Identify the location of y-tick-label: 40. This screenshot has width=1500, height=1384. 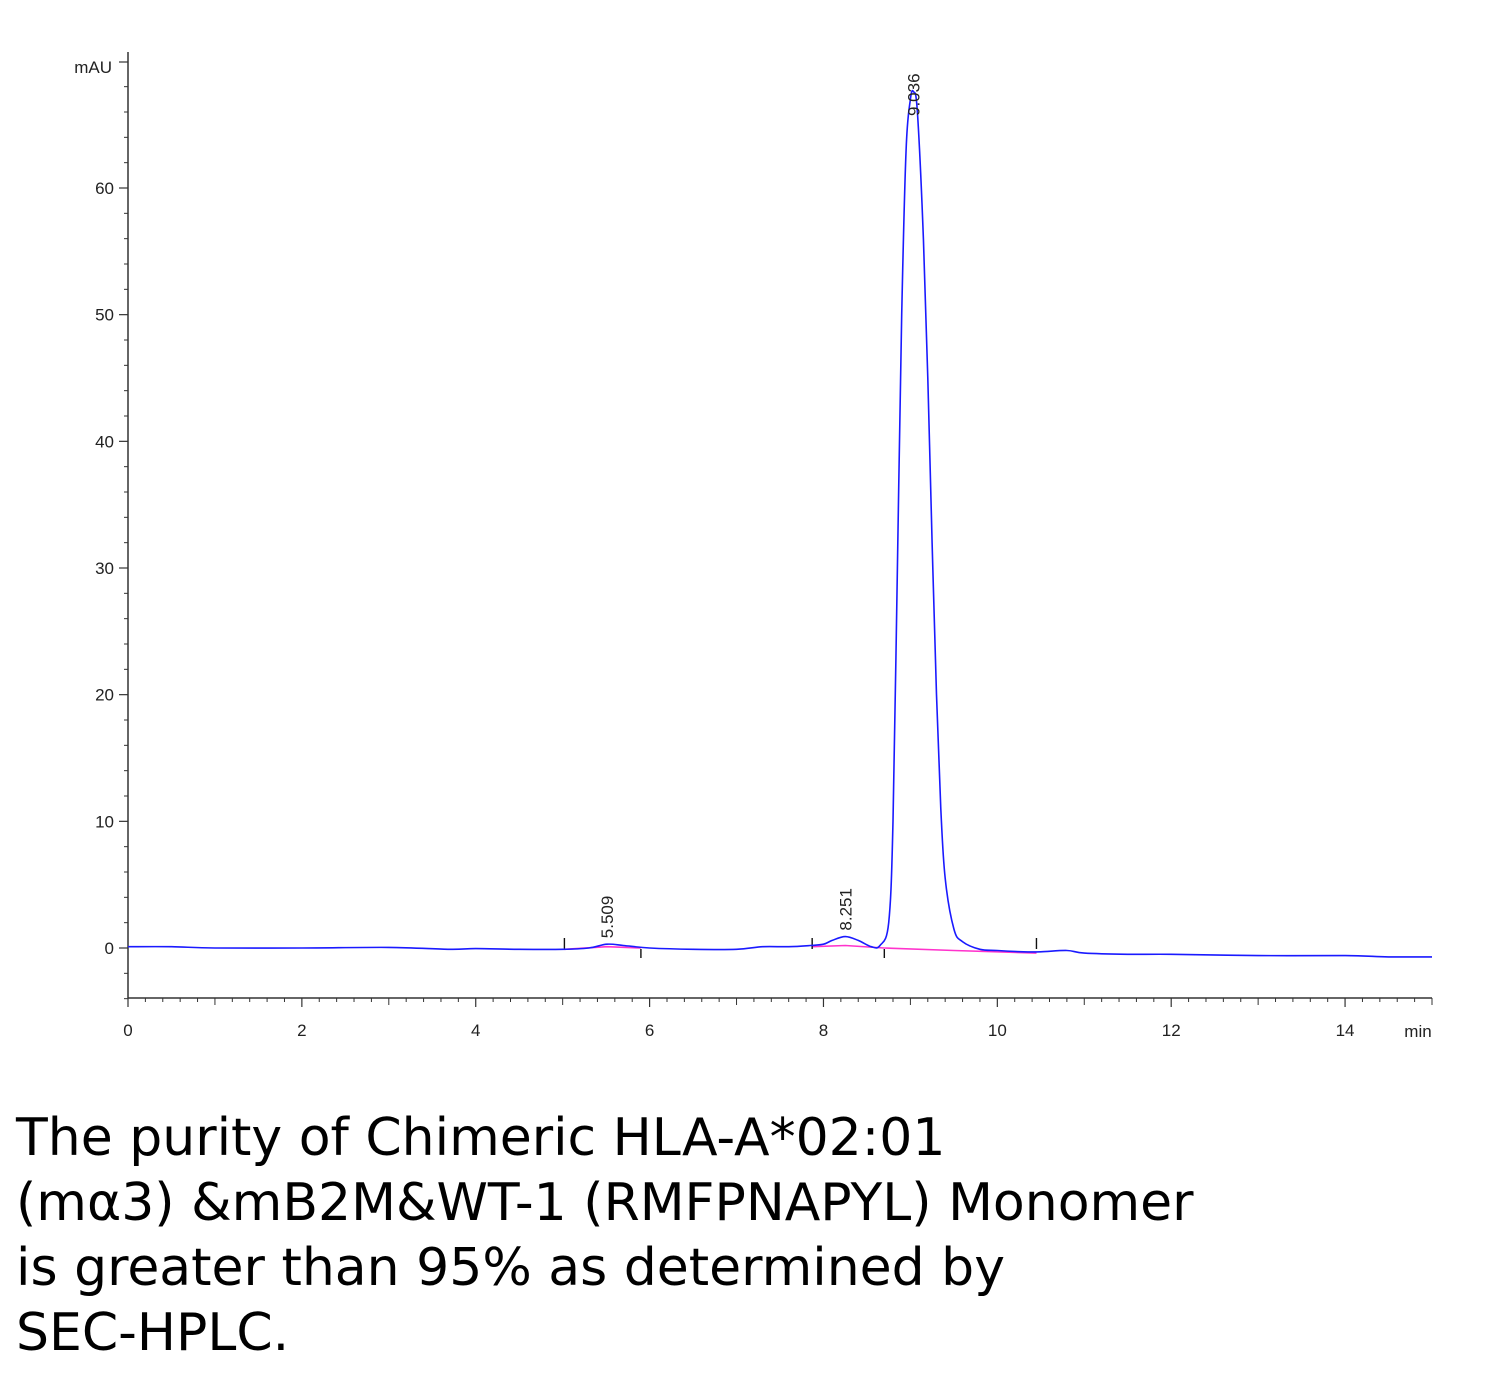
(104, 441).